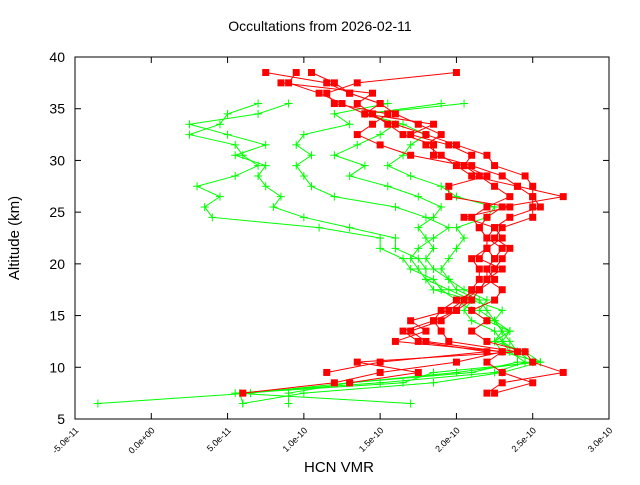  What do you see at coordinates (339, 467) in the screenshot?
I see `x-axis-label: HCN VMR` at bounding box center [339, 467].